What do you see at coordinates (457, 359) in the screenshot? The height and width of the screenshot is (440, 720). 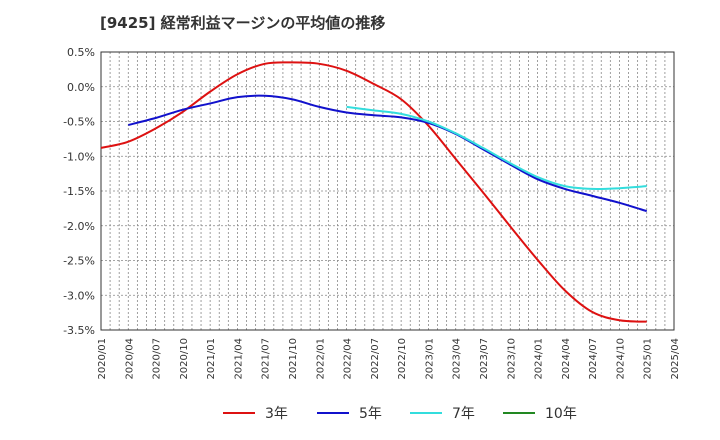 I see `x-tick-label: 2023/04` at bounding box center [457, 359].